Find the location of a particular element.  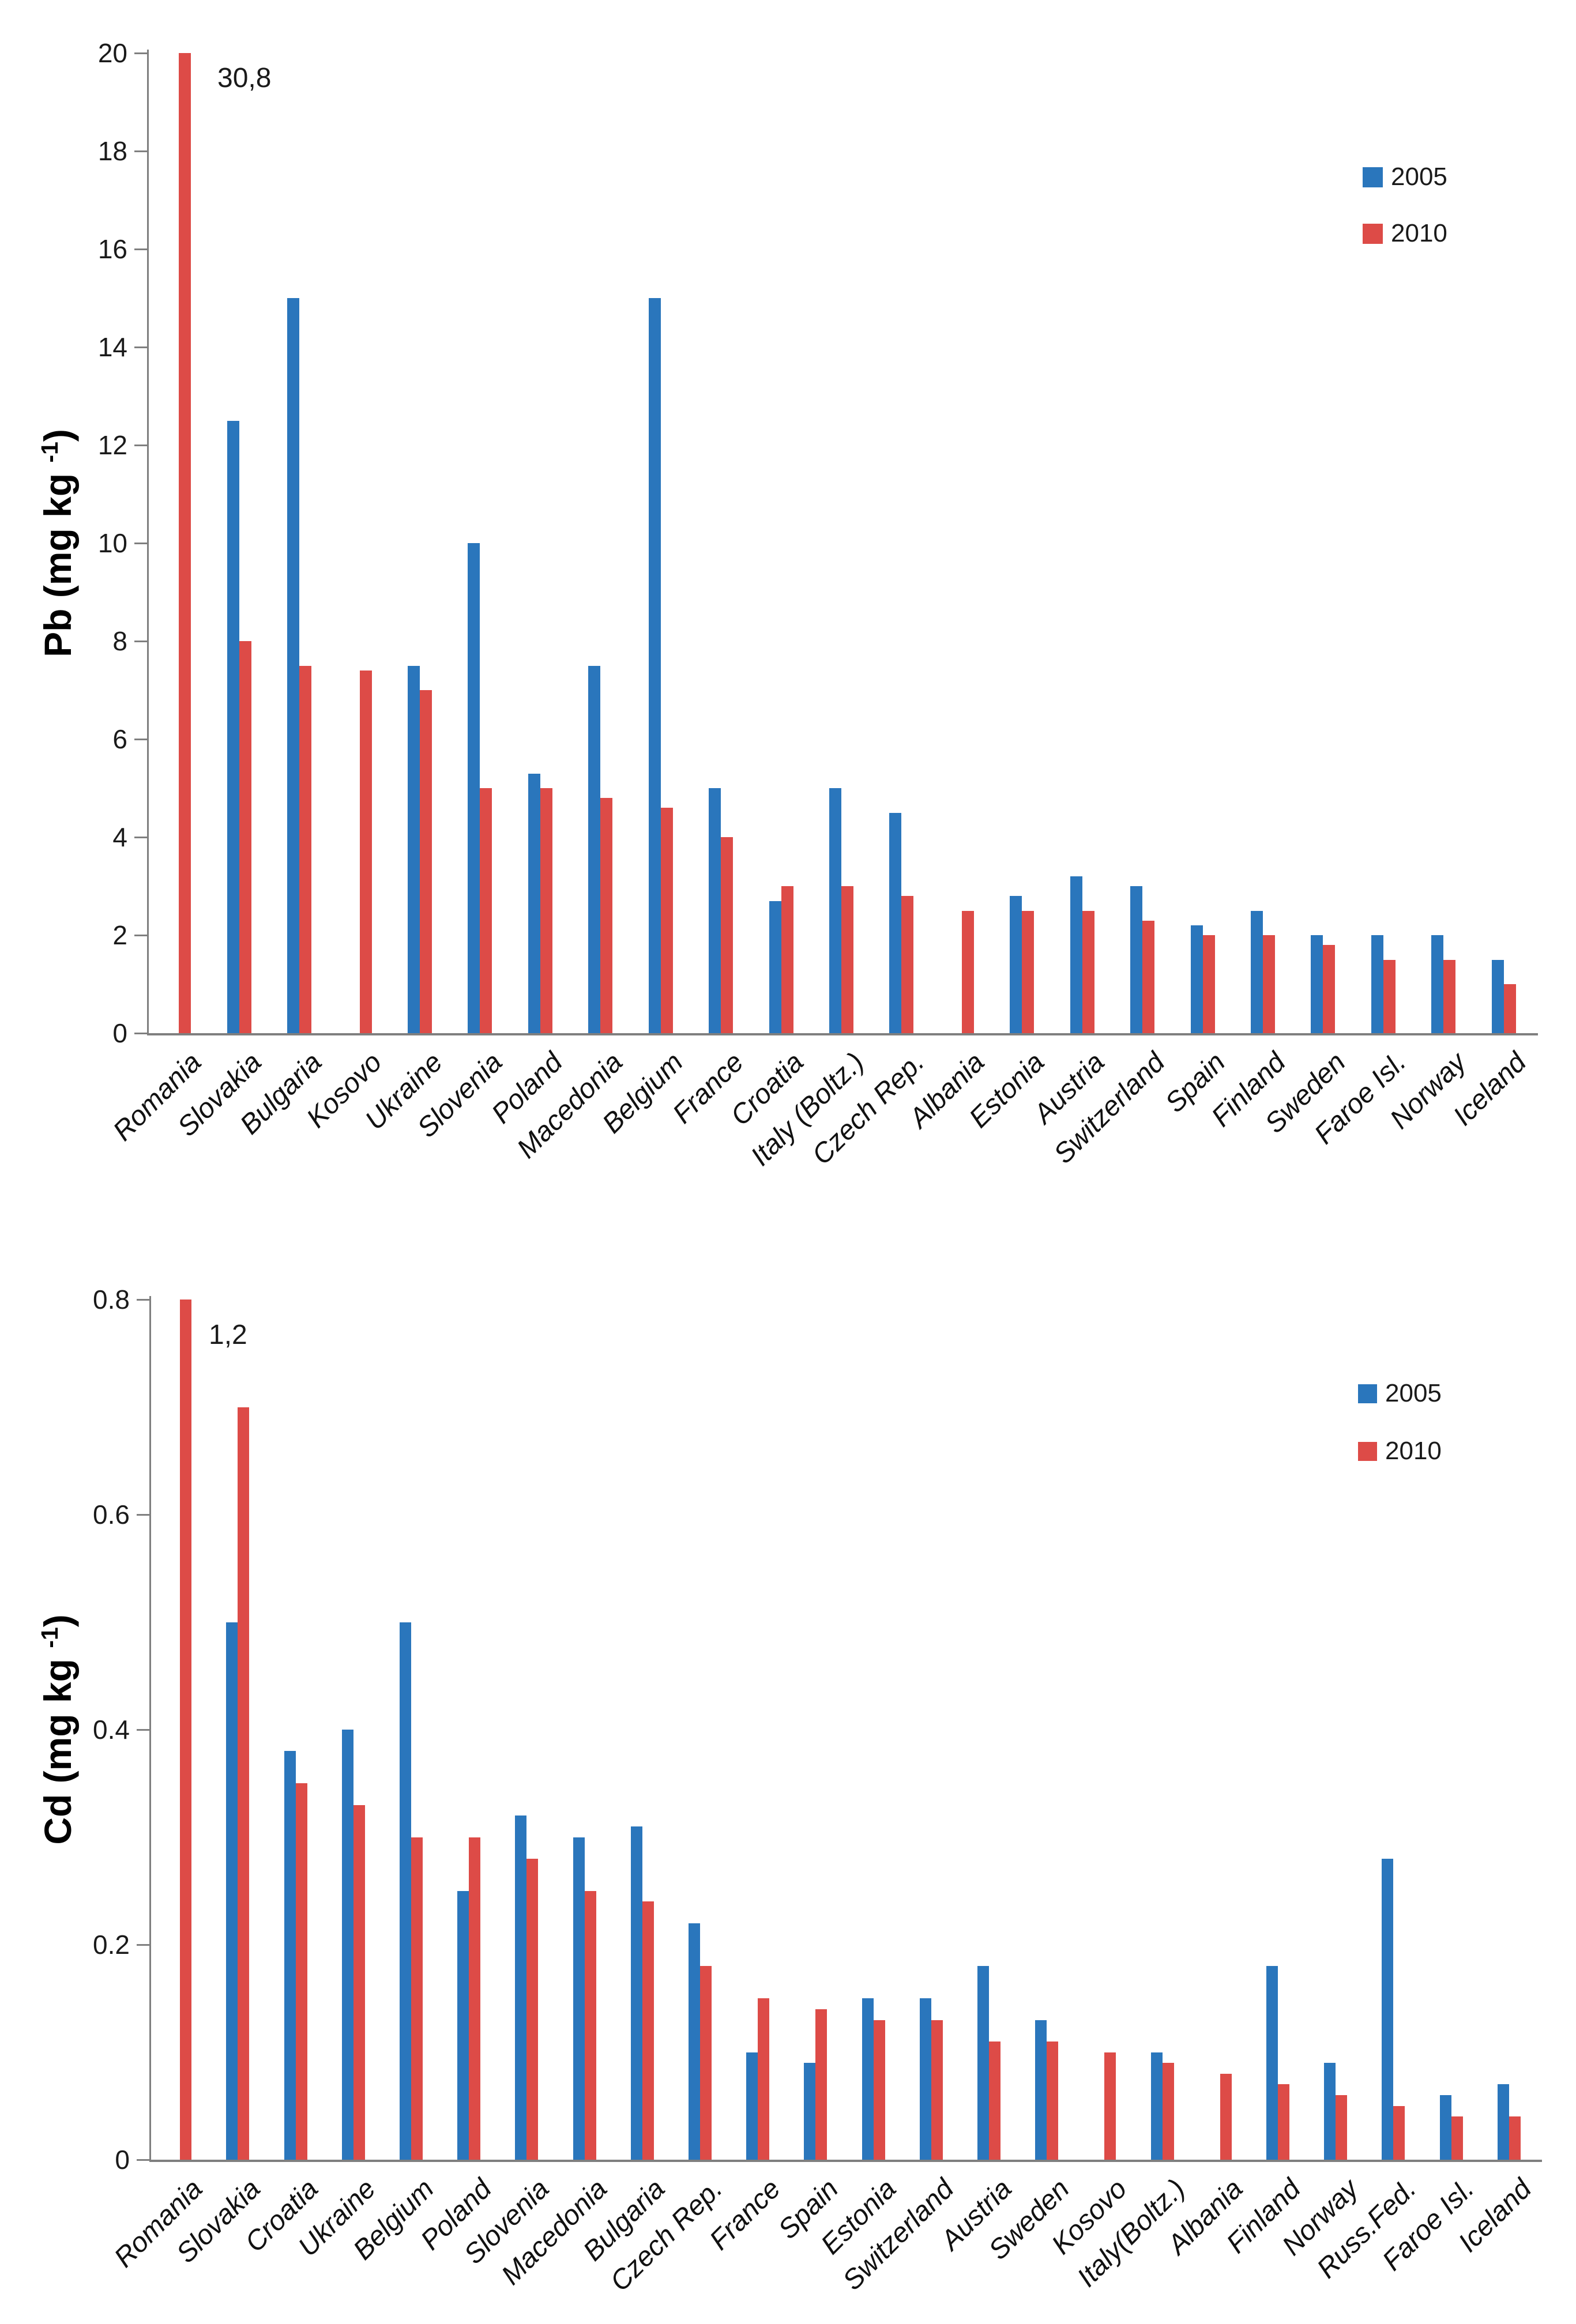

y-tick-label: 0.8 is located at coordinates (111, 1299).